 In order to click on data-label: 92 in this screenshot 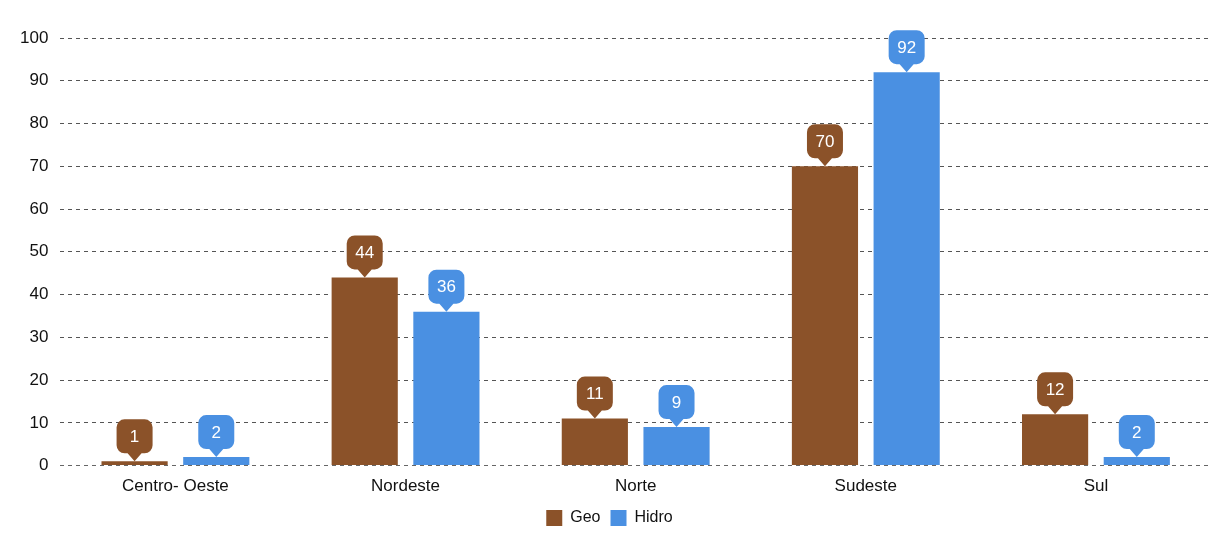, I will do `click(907, 47)`.